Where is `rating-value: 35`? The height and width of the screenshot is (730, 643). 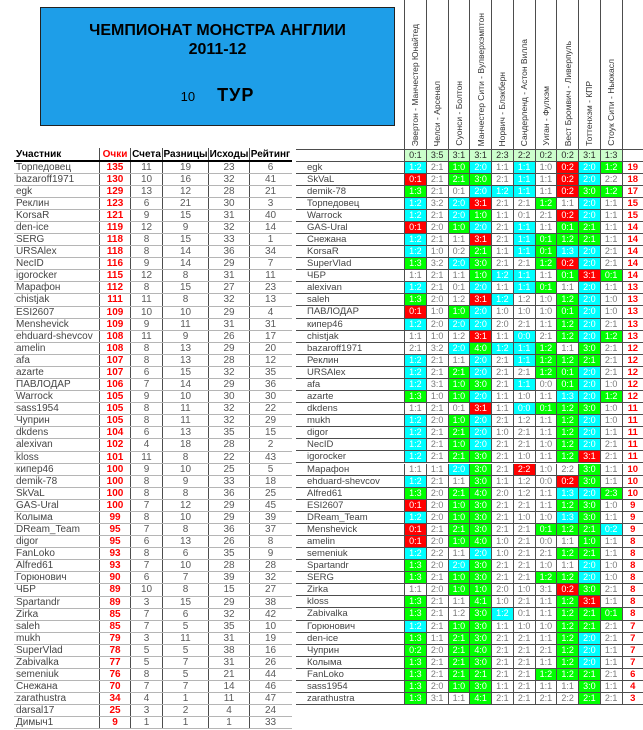 rating-value: 35 is located at coordinates (270, 372).